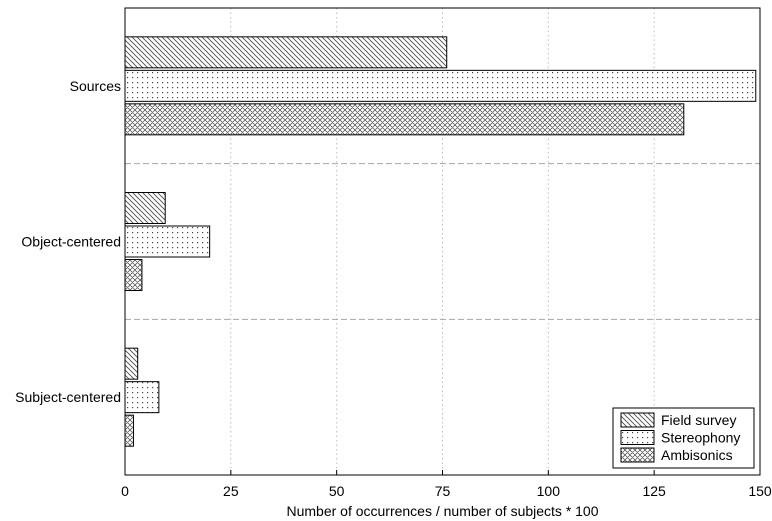 Image resolution: width=772 pixels, height=521 pixels. I want to click on x-tick-label: 25, so click(231, 491).